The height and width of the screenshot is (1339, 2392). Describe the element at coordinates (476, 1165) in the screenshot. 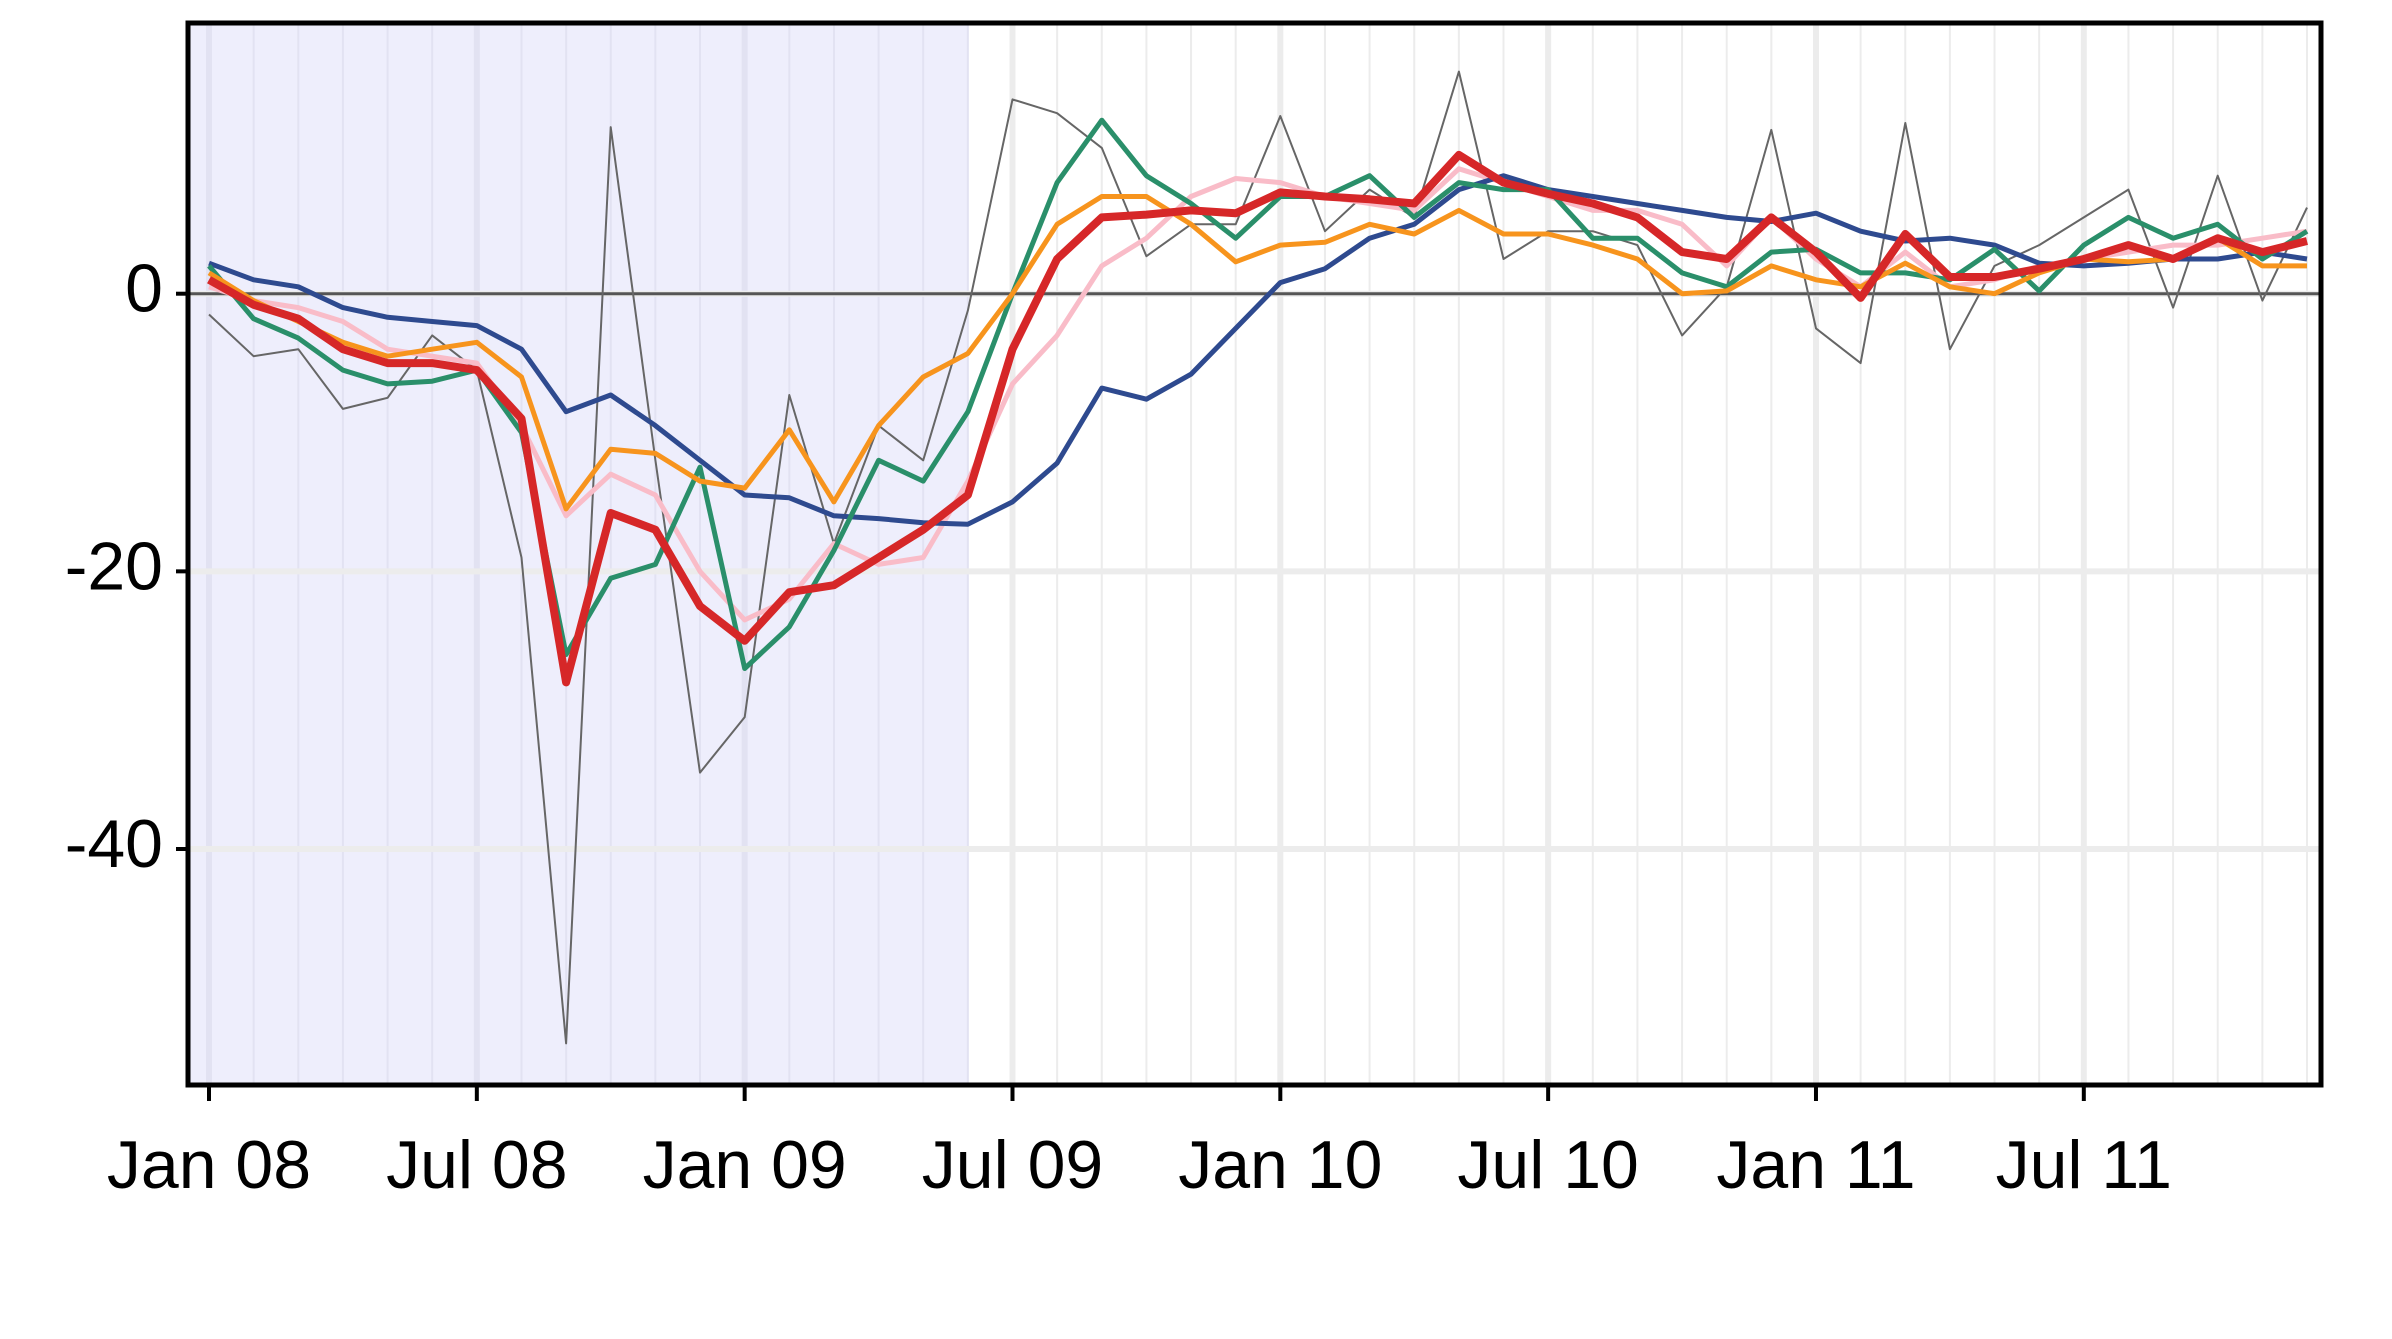

I see `x-tick-label: Jul 08` at that location.